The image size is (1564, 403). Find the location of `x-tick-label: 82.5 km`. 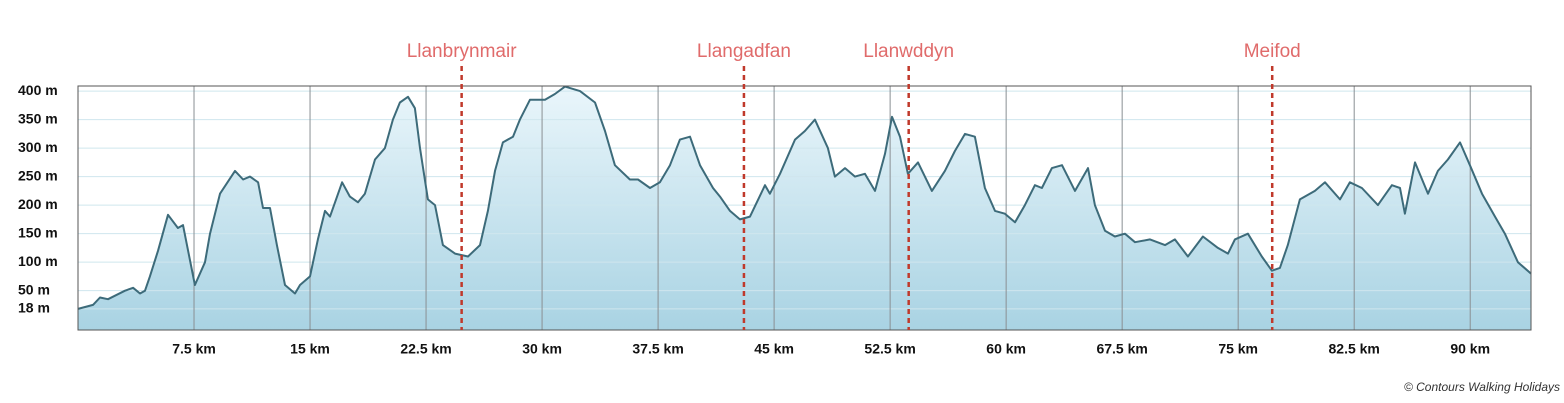

x-tick-label: 82.5 km is located at coordinates (1354, 349).